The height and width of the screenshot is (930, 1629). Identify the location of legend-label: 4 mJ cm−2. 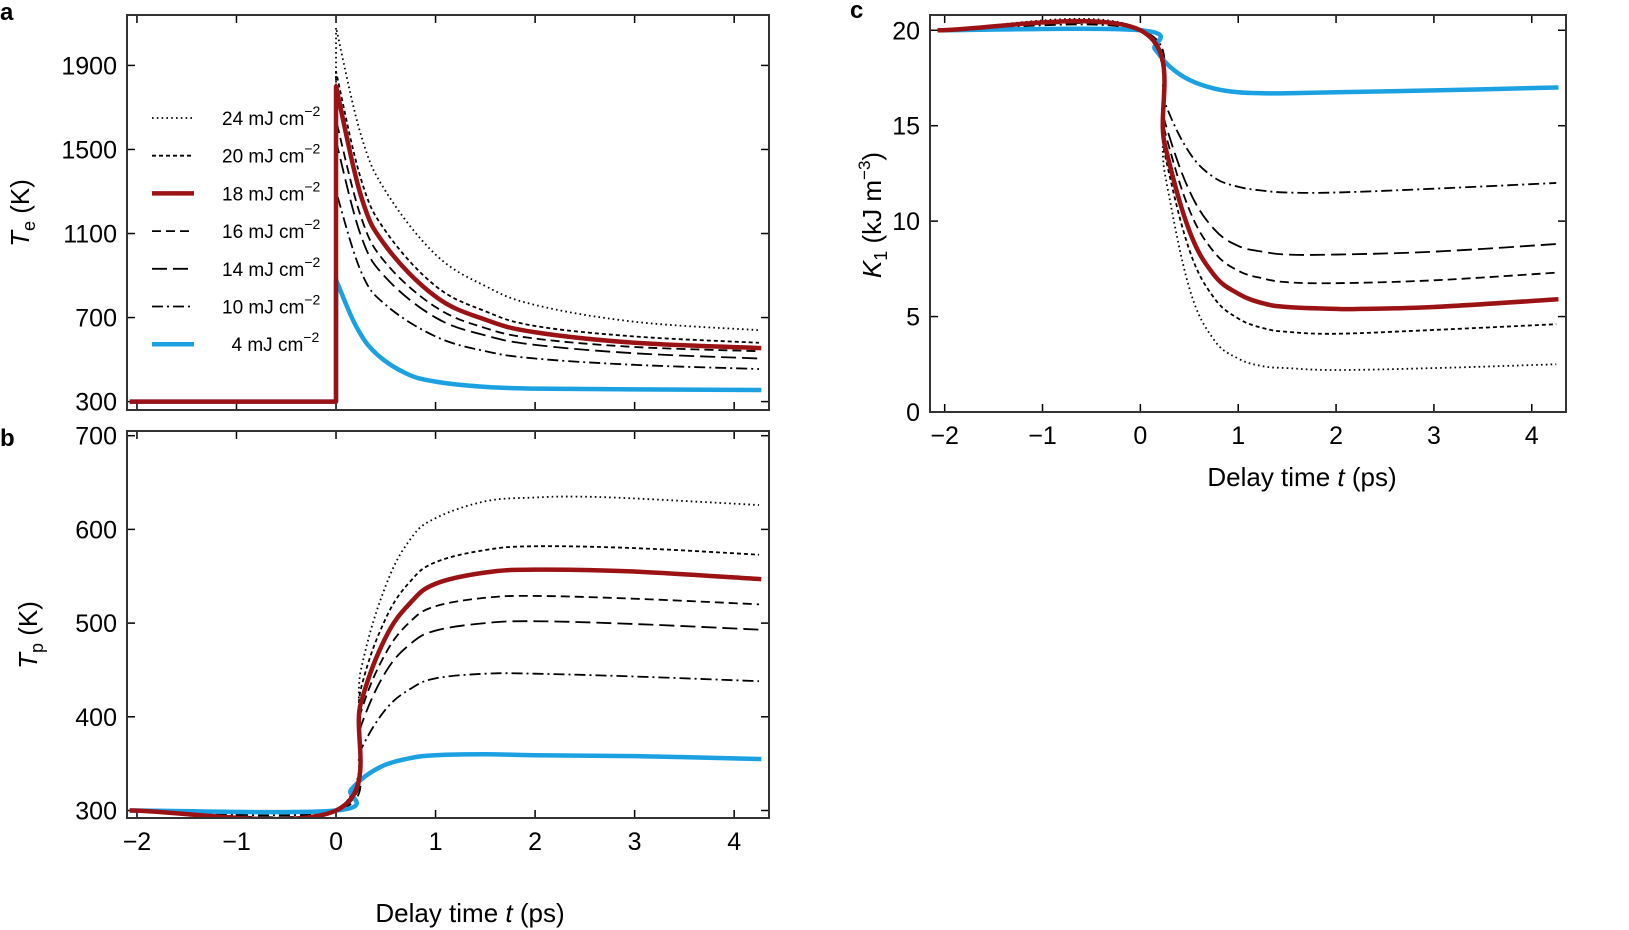
(270, 342).